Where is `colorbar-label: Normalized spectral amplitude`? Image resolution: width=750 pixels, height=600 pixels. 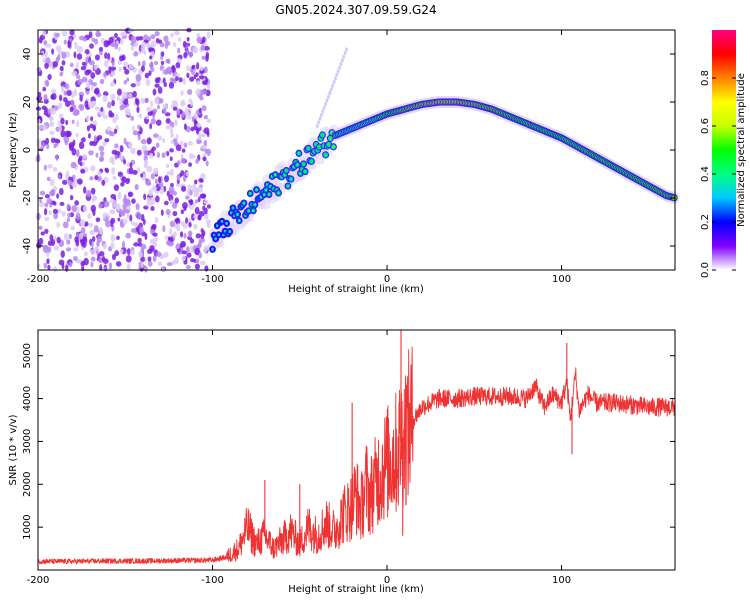 colorbar-label: Normalized spectral amplitude is located at coordinates (741, 150).